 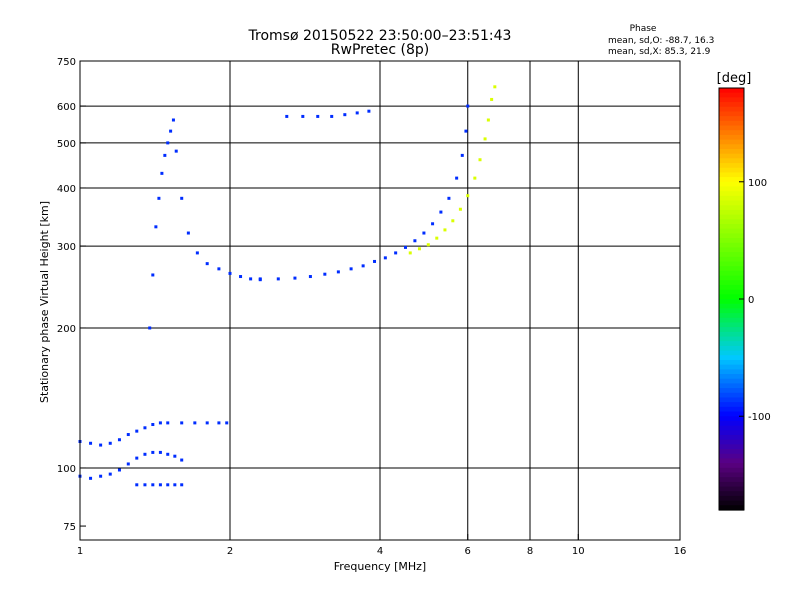 I want to click on y-tick-label: 400, so click(x=66, y=189).